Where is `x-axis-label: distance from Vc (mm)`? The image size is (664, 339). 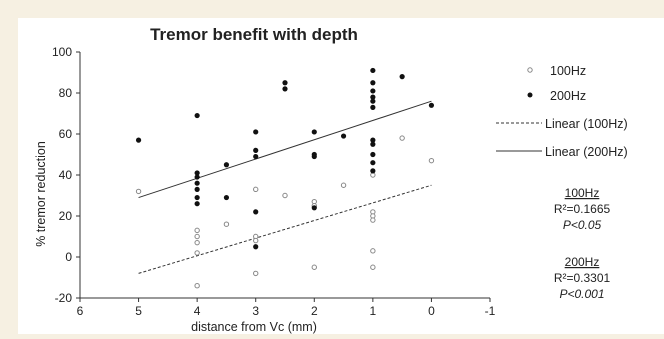 x-axis-label: distance from Vc (mm) is located at coordinates (254, 327).